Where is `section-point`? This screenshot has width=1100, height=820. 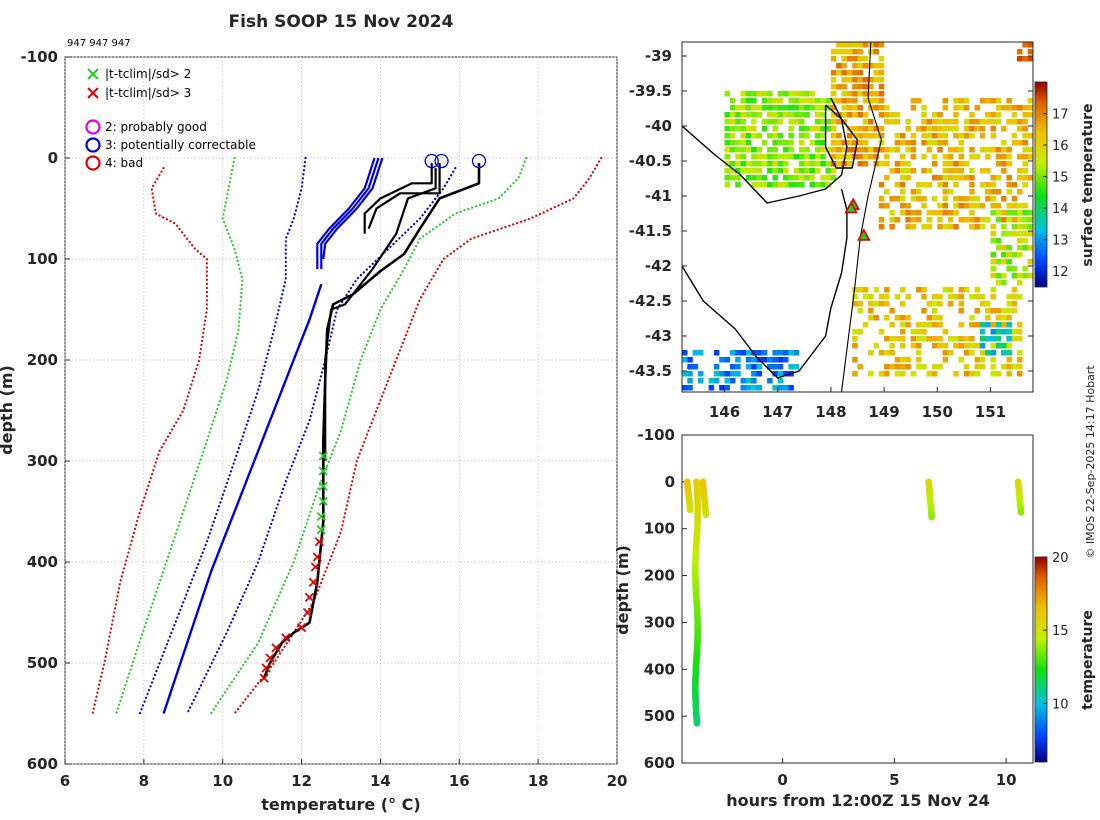 section-point is located at coordinates (690, 510).